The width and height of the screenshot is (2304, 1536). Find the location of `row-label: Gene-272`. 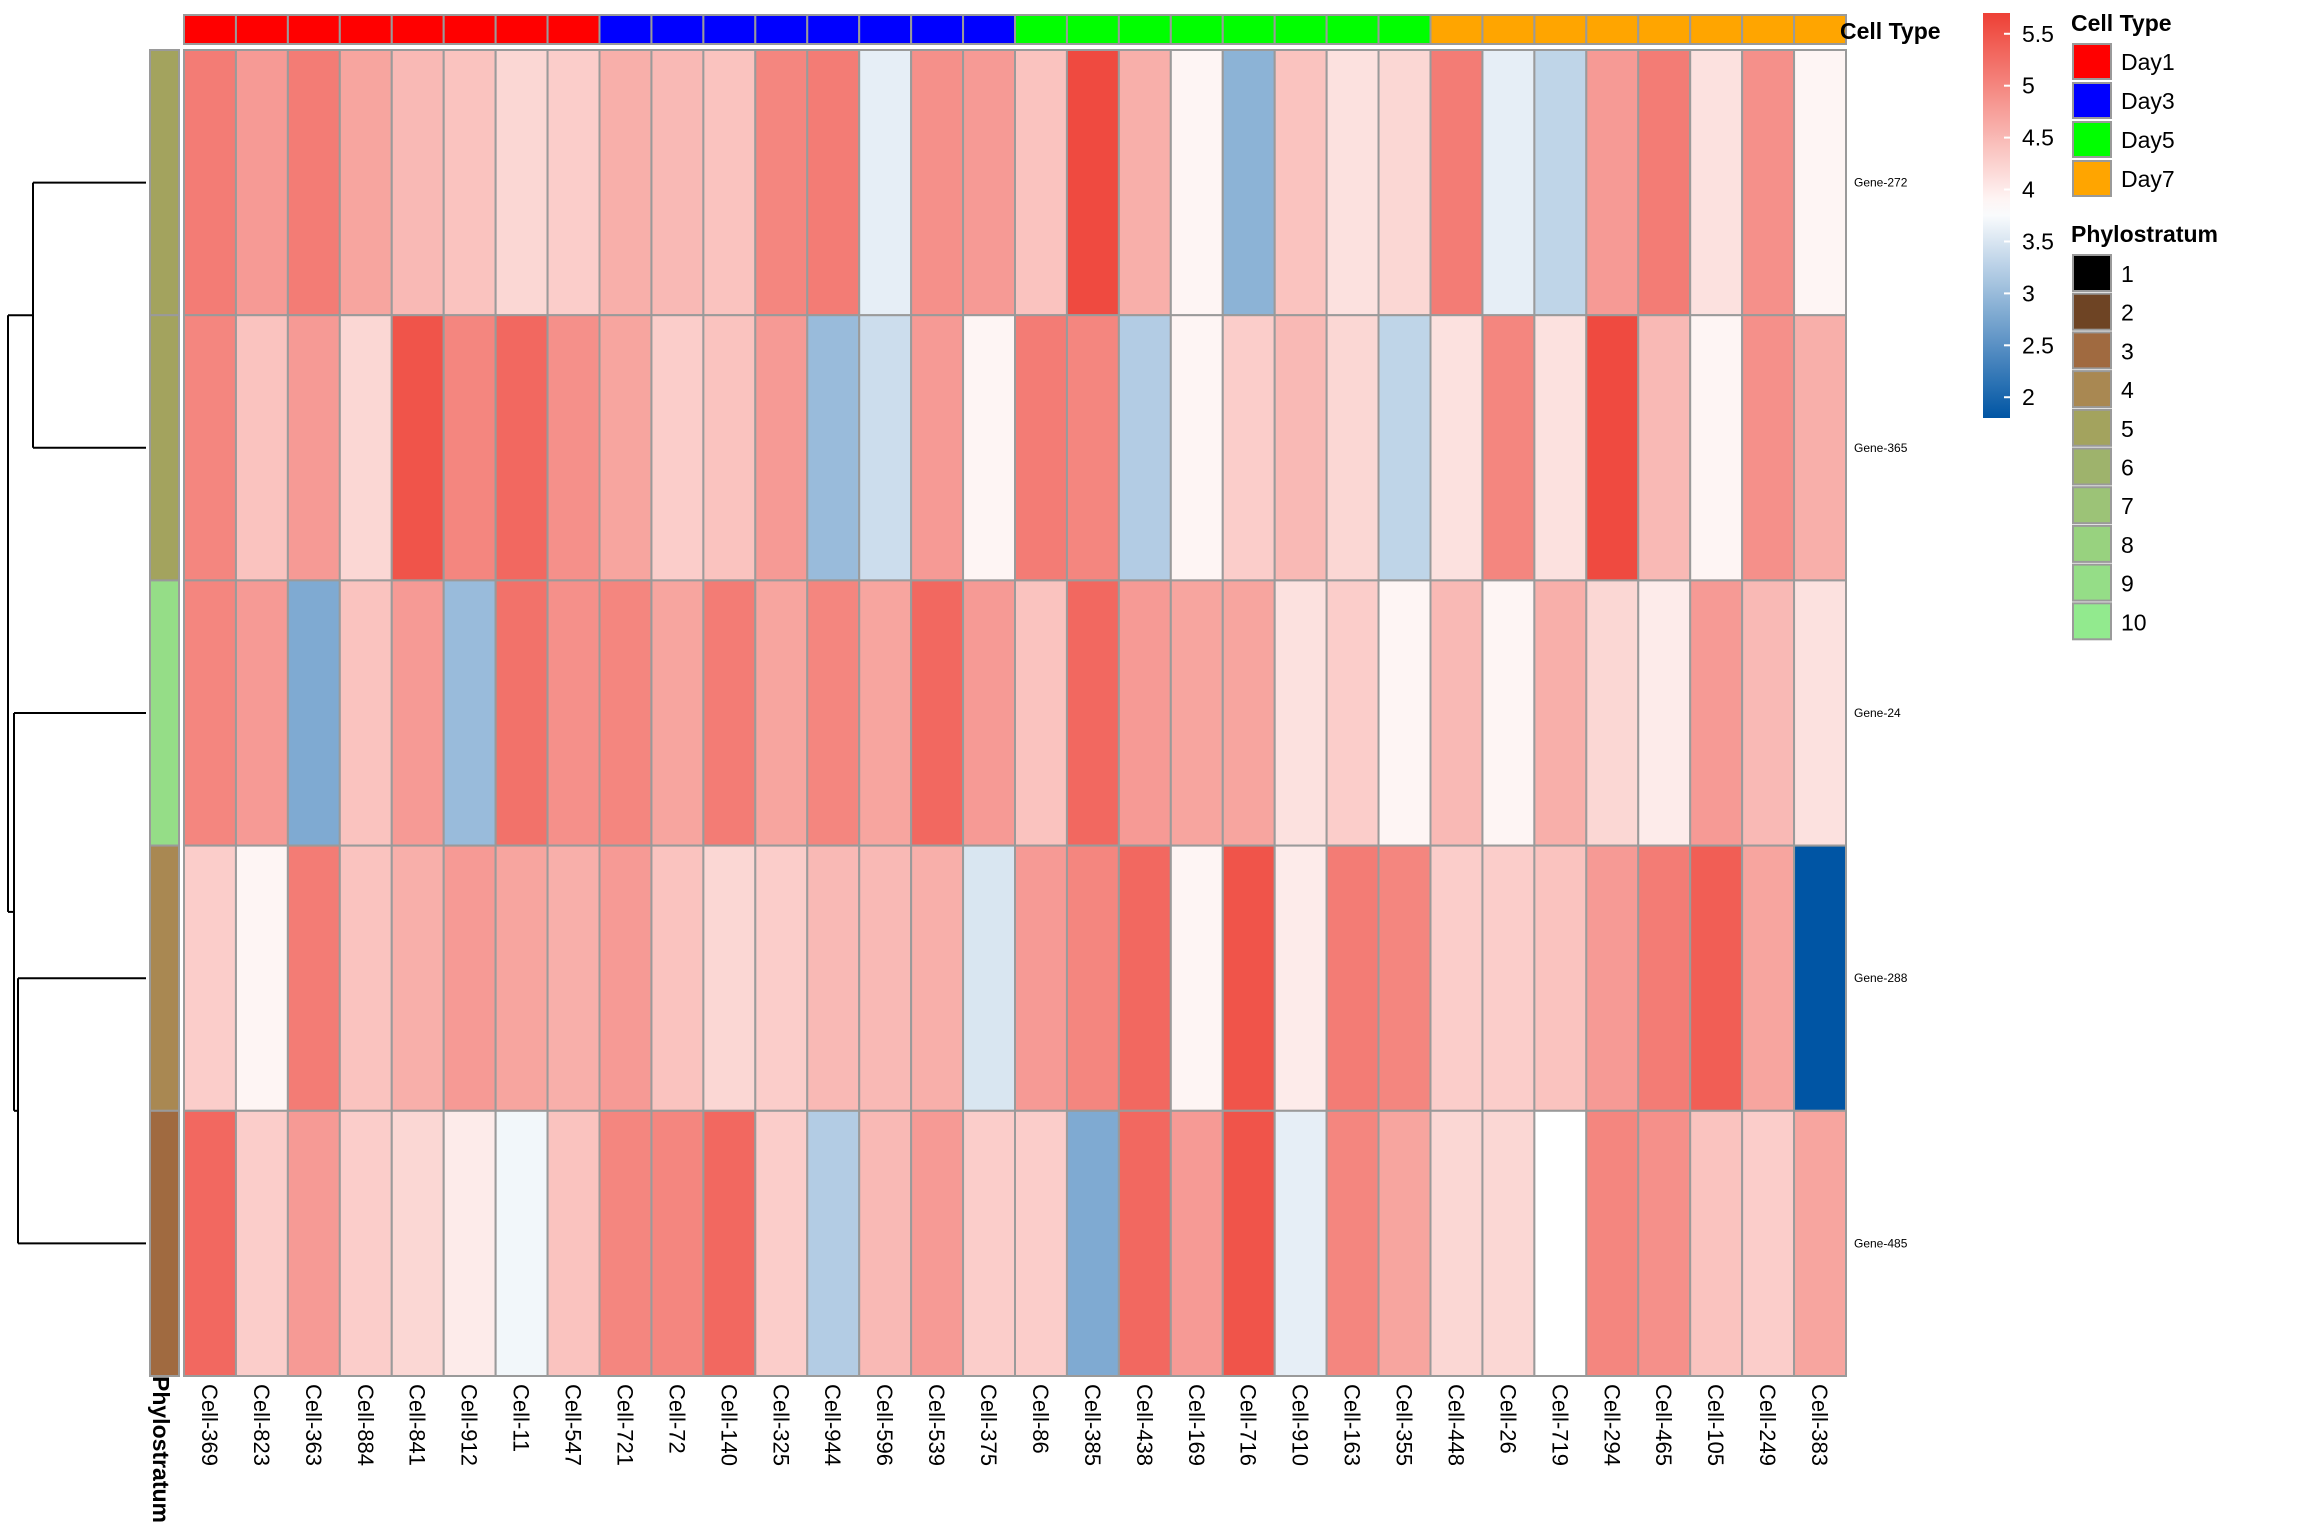

row-label: Gene-272 is located at coordinates (1881, 183).